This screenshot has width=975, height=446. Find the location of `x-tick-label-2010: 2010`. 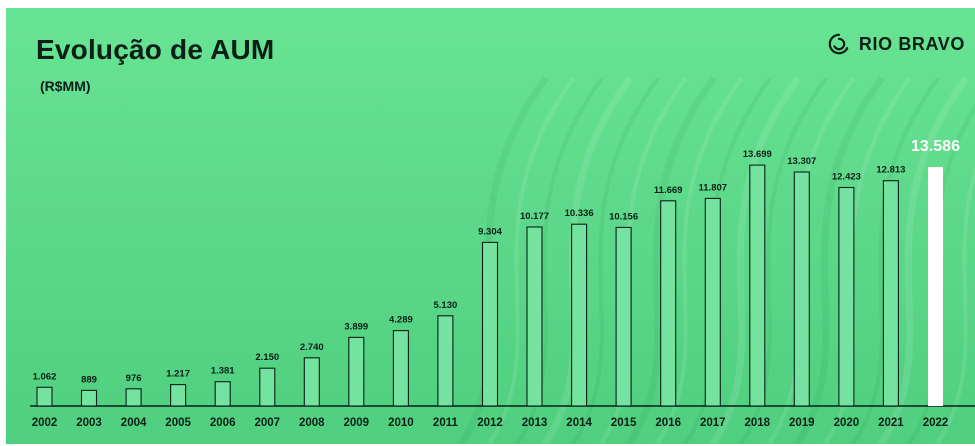

x-tick-label-2010: 2010 is located at coordinates (401, 423).